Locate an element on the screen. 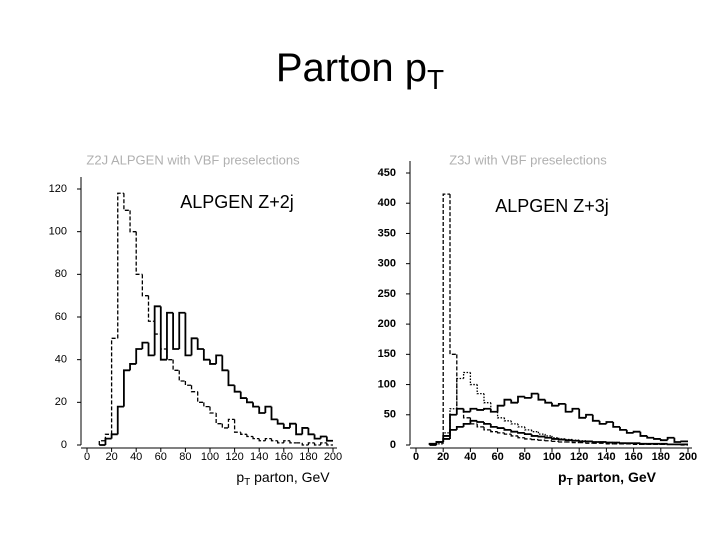 Image resolution: width=720 pixels, height=540 pixels. x-tick-label: 120 is located at coordinates (579, 457).